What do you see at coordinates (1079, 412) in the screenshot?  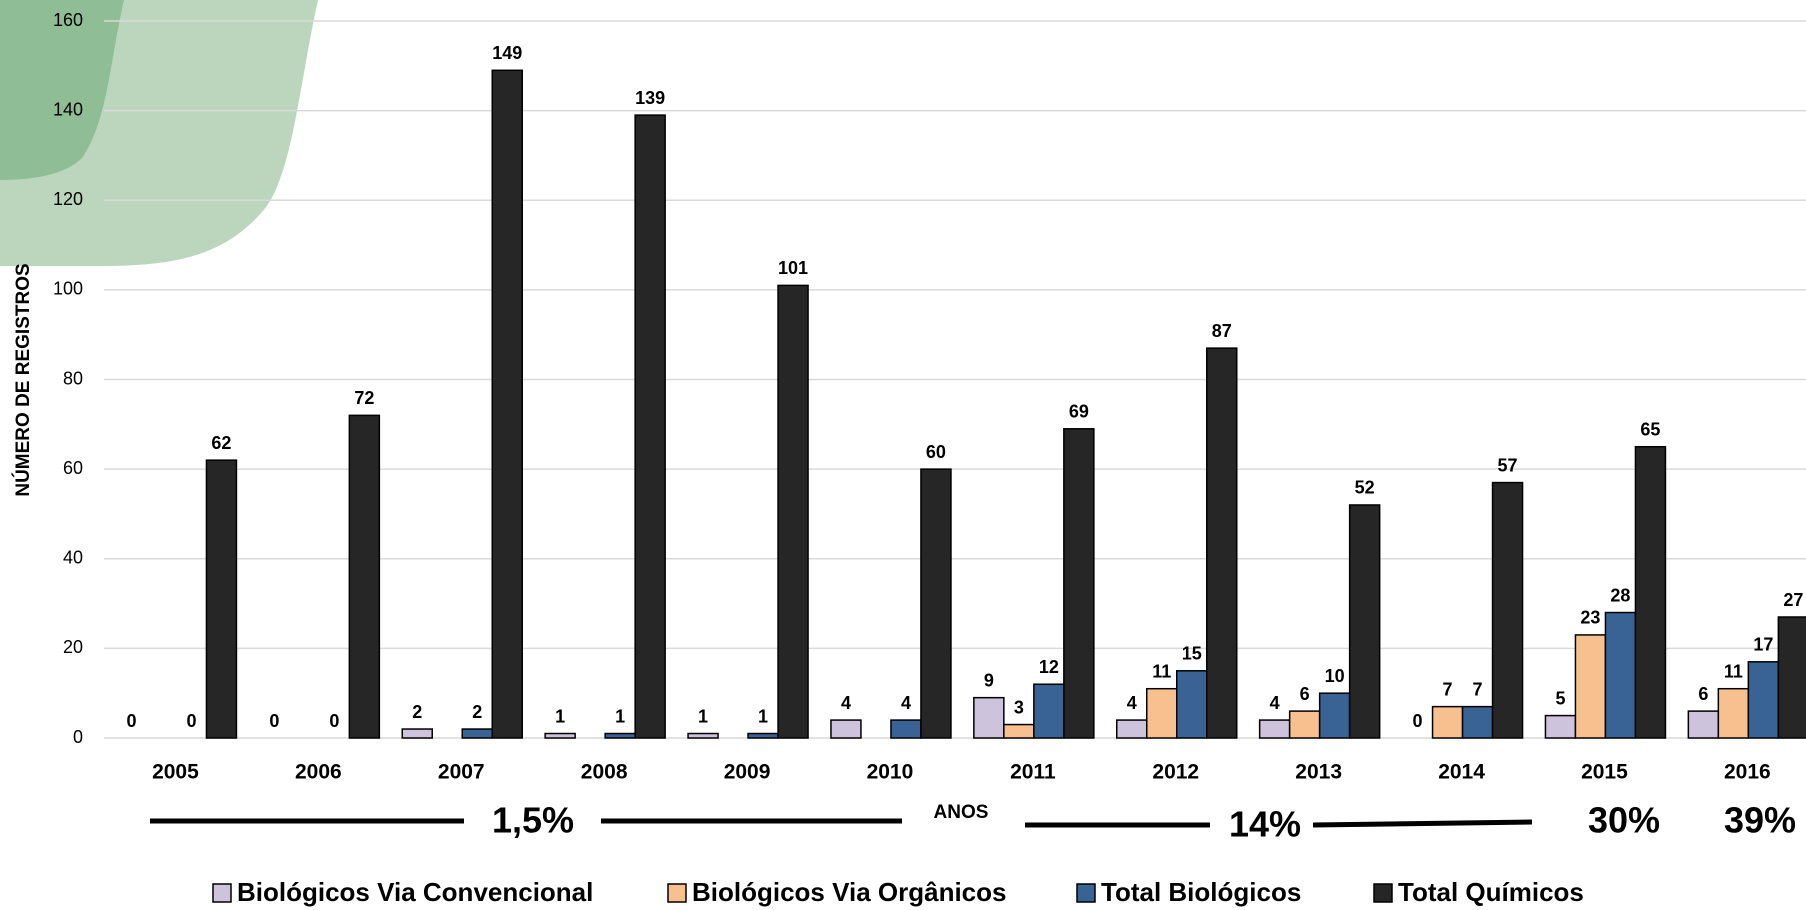 I see `data-label: 69` at bounding box center [1079, 412].